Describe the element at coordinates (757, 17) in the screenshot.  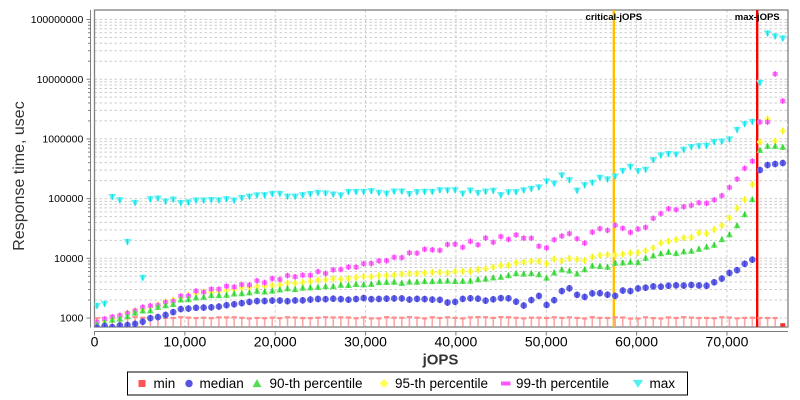
I see `svg-text: max-jOPS` at that location.